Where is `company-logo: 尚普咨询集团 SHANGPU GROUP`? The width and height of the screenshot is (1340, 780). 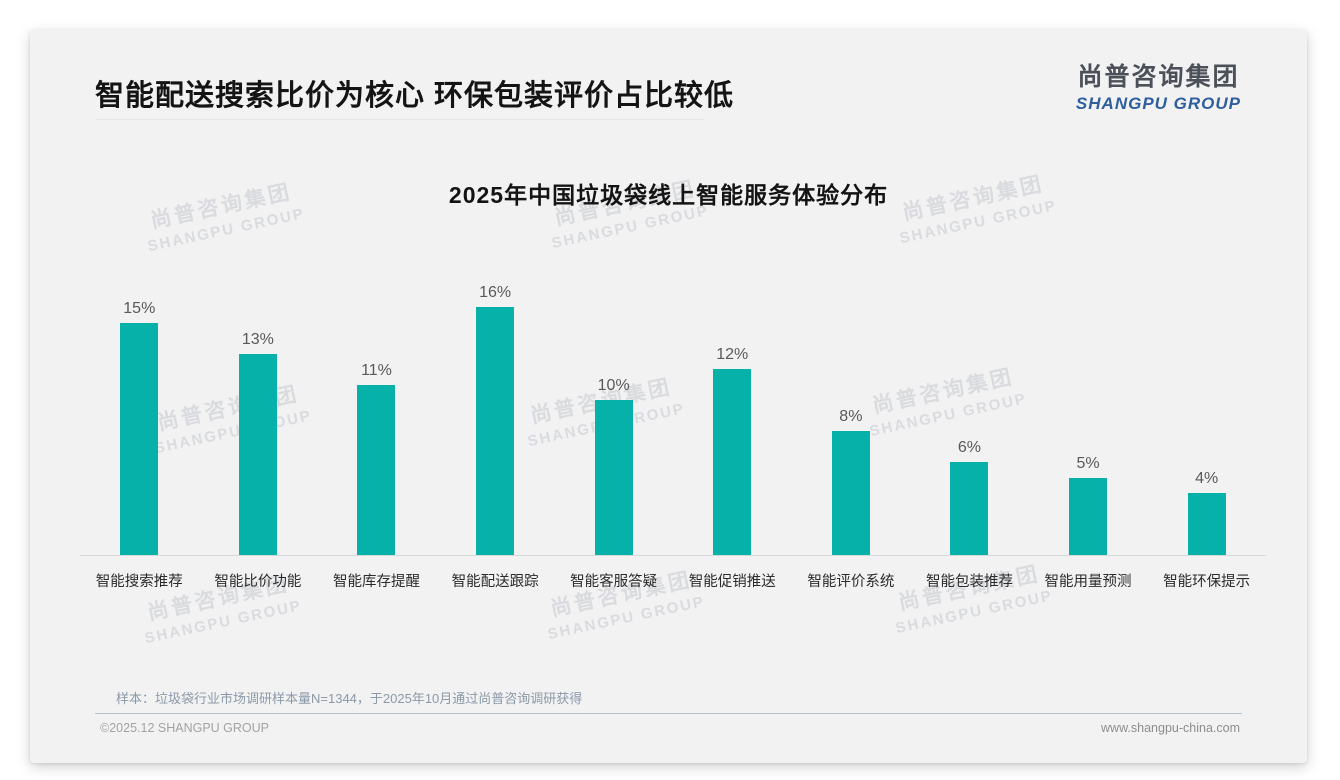 company-logo: 尚普咨询集团 SHANGPU GROUP is located at coordinates (1158, 85).